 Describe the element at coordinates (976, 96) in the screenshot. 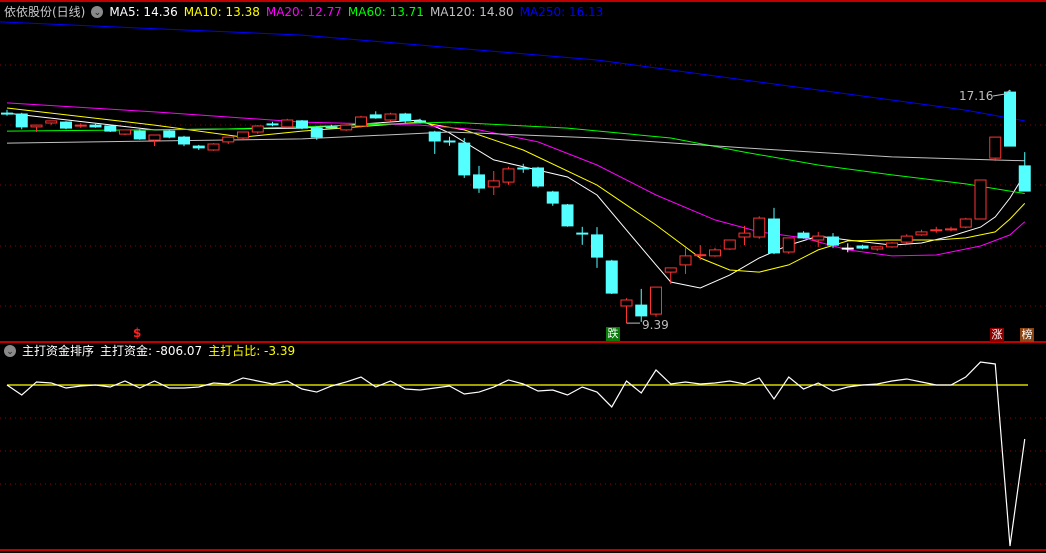

I see `high-price-label: 17.16` at that location.